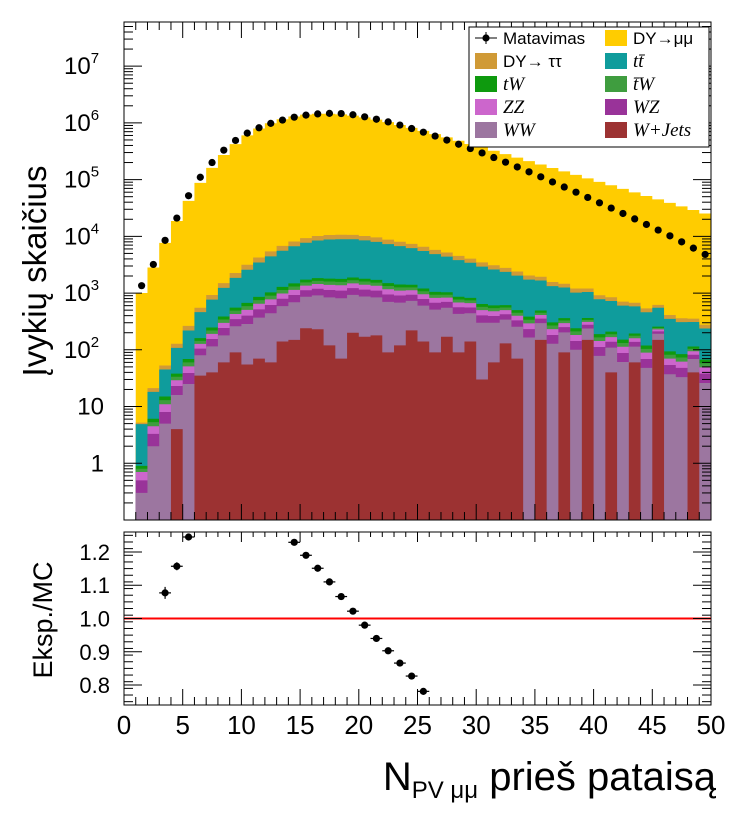 The width and height of the screenshot is (748, 827). What do you see at coordinates (520, 130) in the screenshot?
I see `legend-label: WW` at bounding box center [520, 130].